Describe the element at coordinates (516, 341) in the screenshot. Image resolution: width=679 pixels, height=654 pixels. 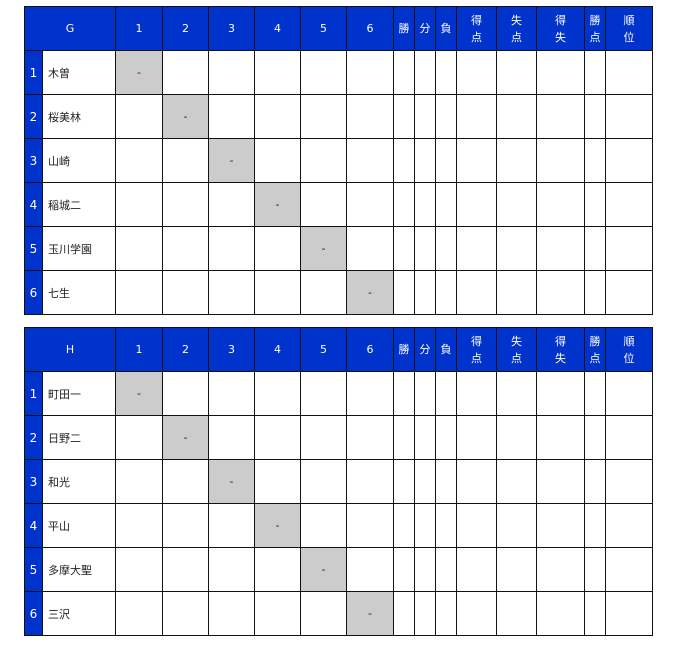
I see `stat-header-char: 失` at that location.